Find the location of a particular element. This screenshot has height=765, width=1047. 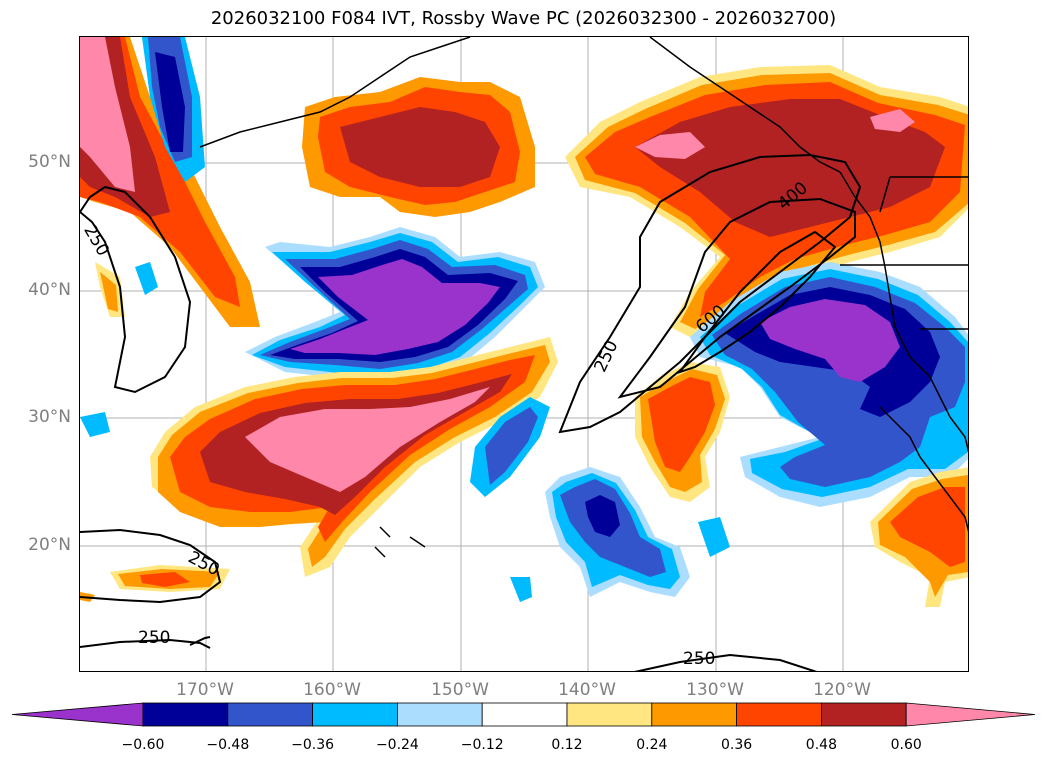

colorbar-tick-label: −0.36 is located at coordinates (313, 745).